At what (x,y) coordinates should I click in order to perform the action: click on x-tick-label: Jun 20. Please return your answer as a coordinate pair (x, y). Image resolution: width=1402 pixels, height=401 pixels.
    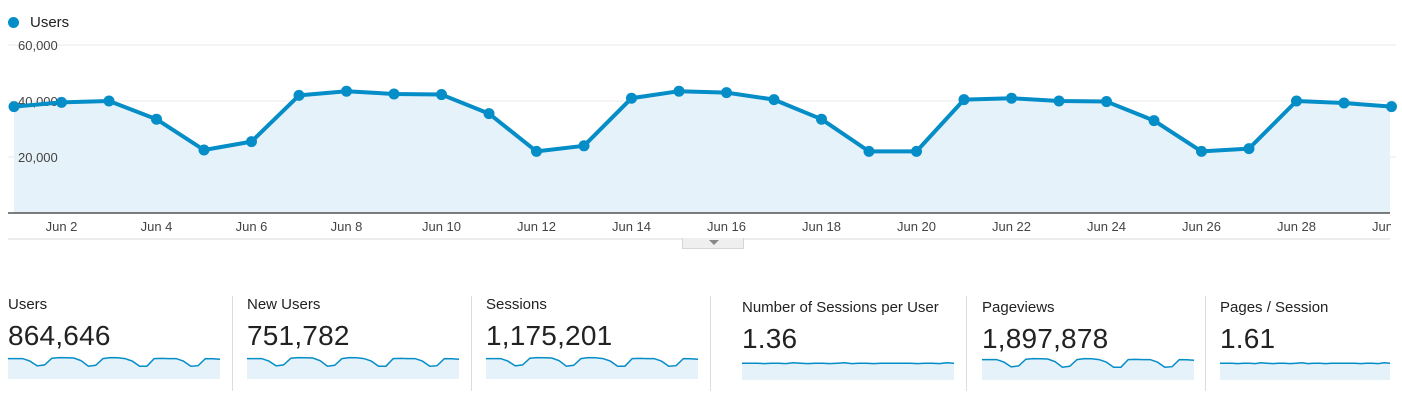
    Looking at the image, I should click on (916, 226).